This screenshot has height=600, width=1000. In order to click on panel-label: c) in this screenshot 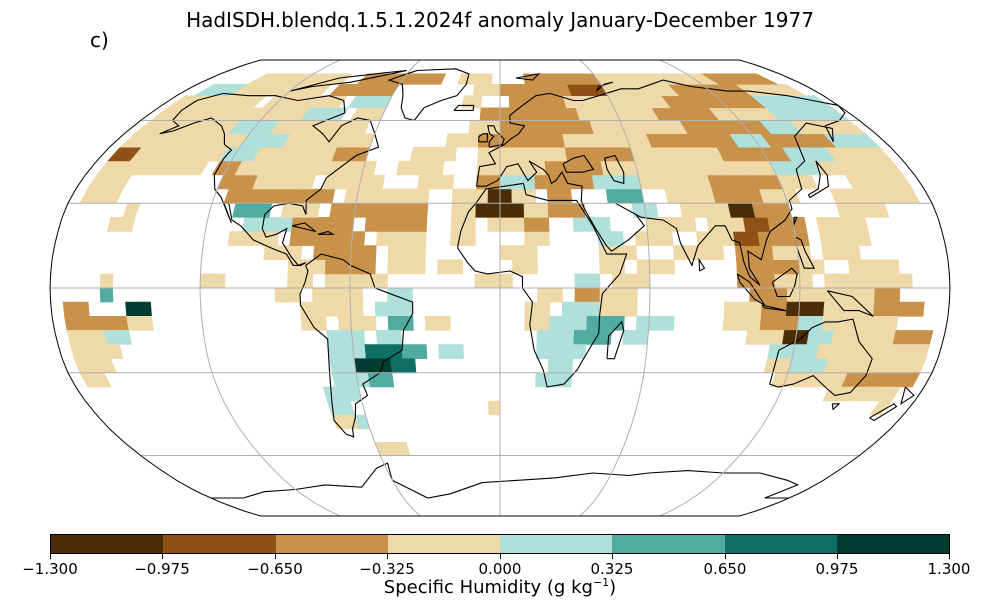, I will do `click(99, 40)`.